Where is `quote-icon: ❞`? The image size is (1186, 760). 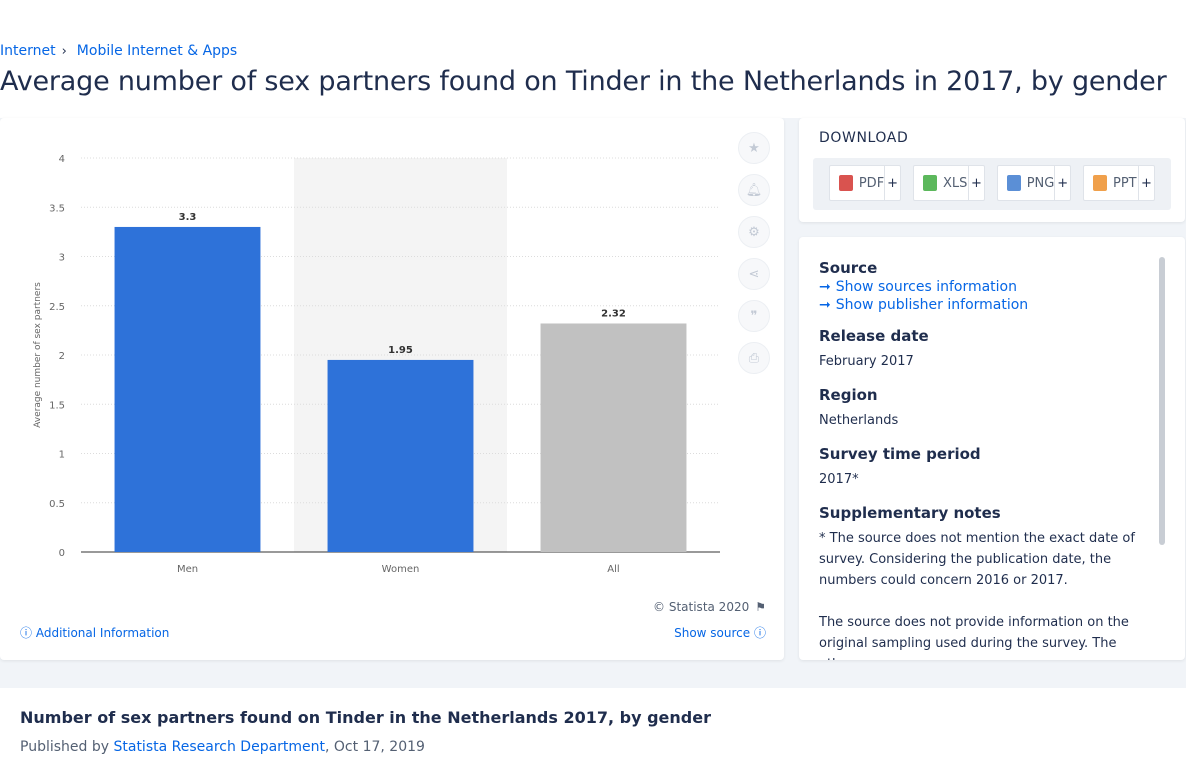 quote-icon: ❞ is located at coordinates (754, 316).